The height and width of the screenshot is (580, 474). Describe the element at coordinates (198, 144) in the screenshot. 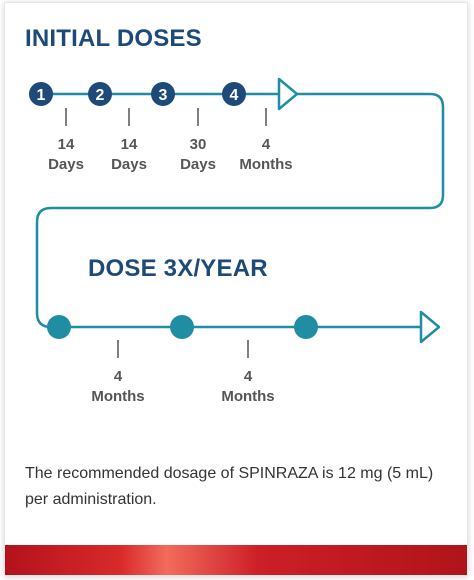

I see `interval-value: 30` at that location.